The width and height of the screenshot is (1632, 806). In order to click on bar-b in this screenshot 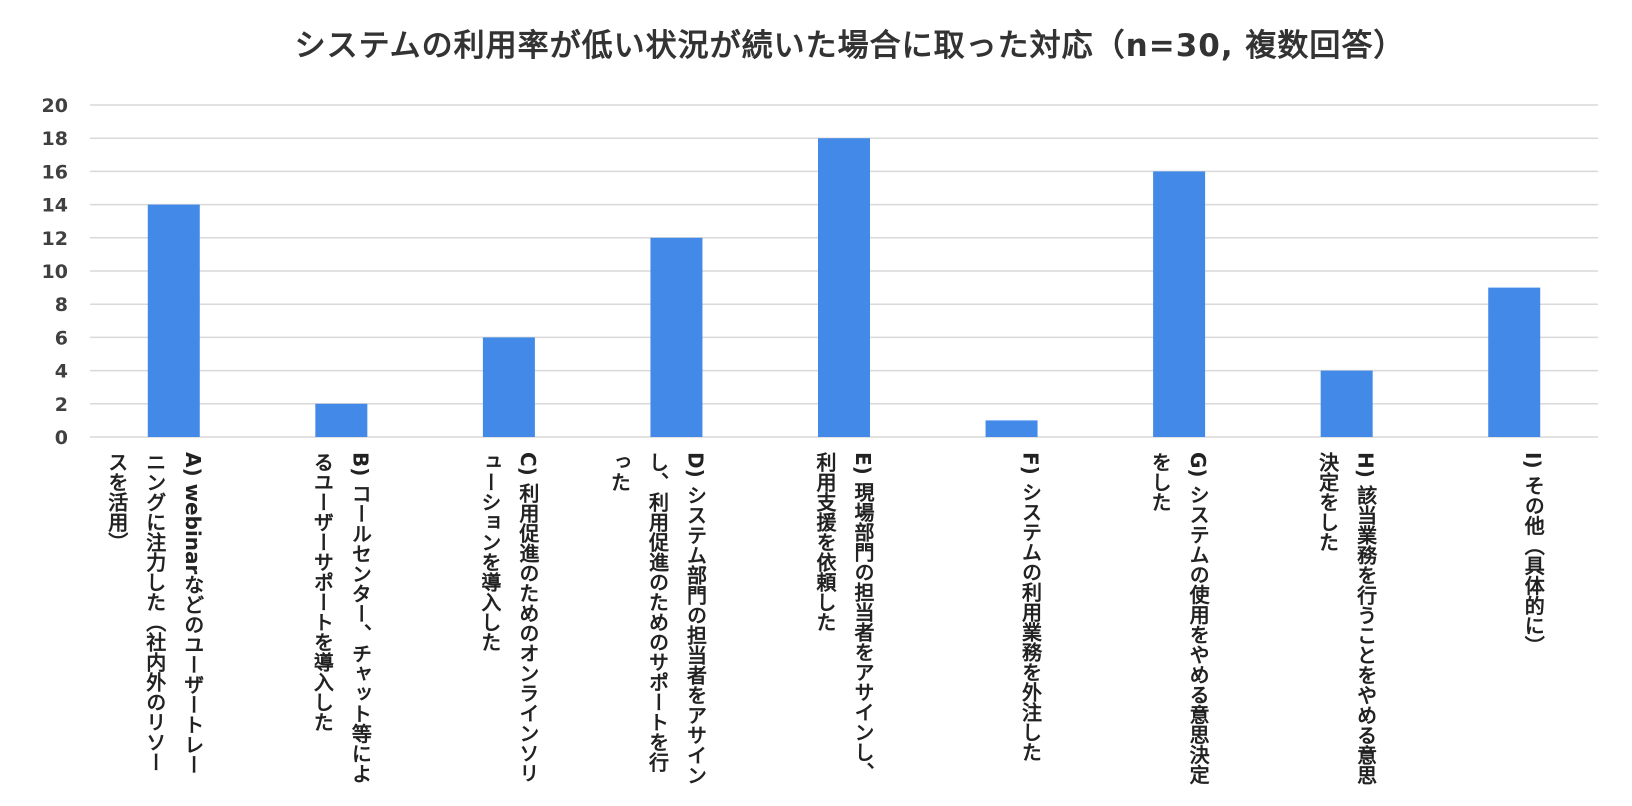, I will do `click(341, 420)`.